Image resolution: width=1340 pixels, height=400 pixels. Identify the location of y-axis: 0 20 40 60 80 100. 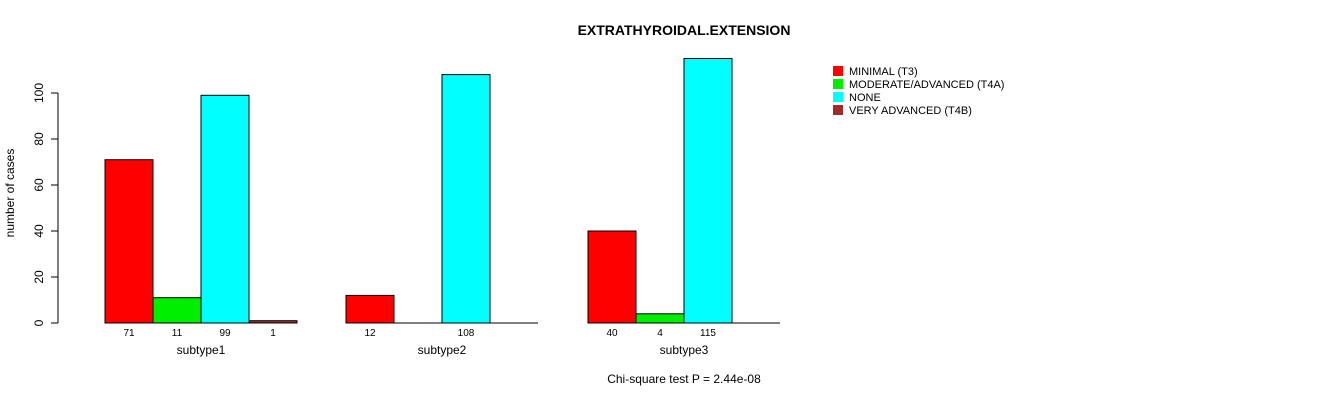
(45, 204).